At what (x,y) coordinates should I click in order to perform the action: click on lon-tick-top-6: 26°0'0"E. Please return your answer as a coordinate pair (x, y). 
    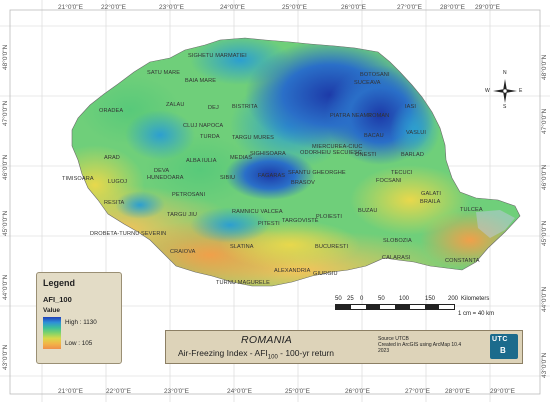
    Looking at the image, I should click on (353, 7).